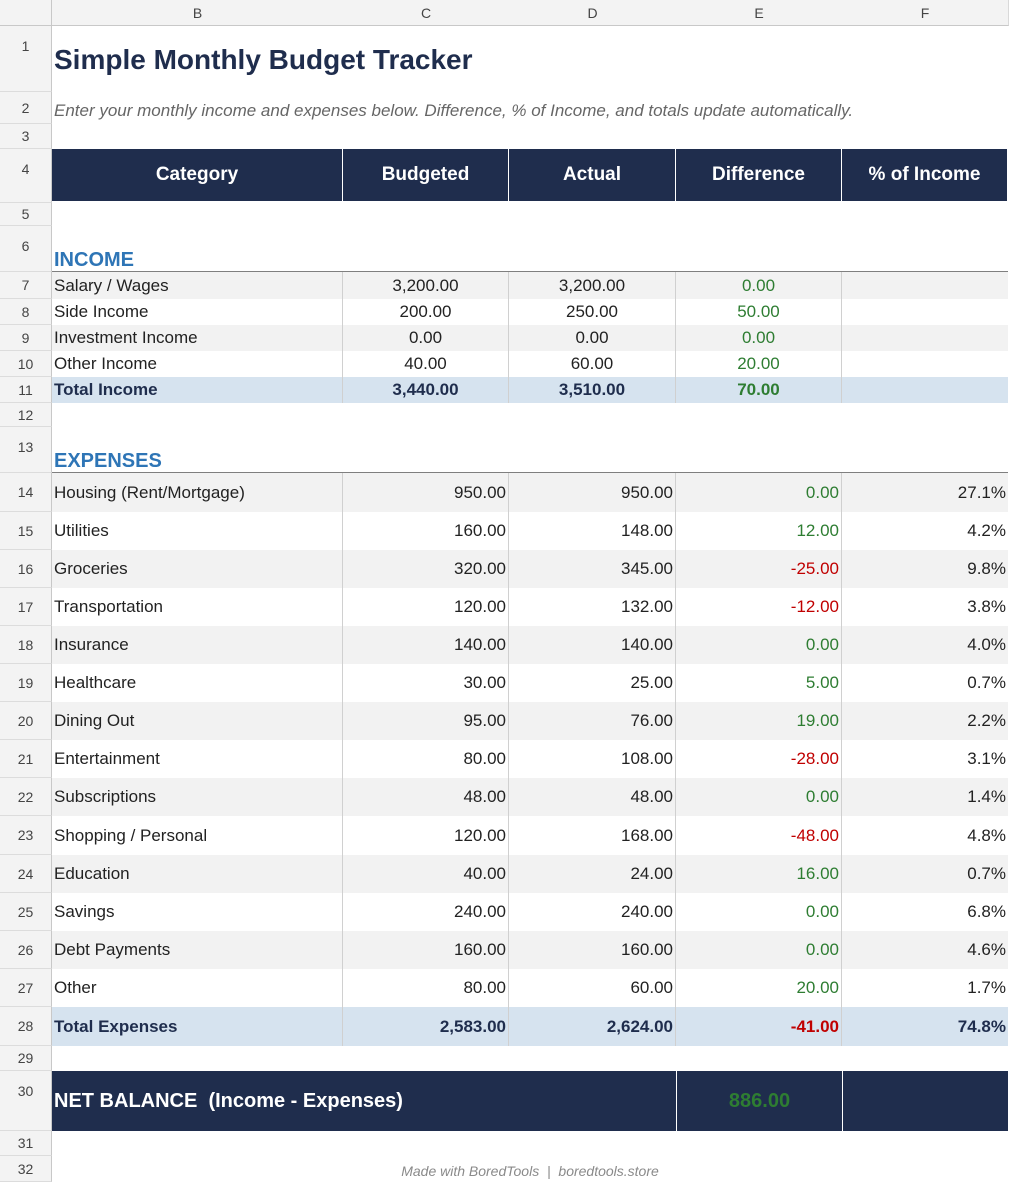  Describe the element at coordinates (759, 721) in the screenshot. I see `difference-cell: 19.00` at that location.